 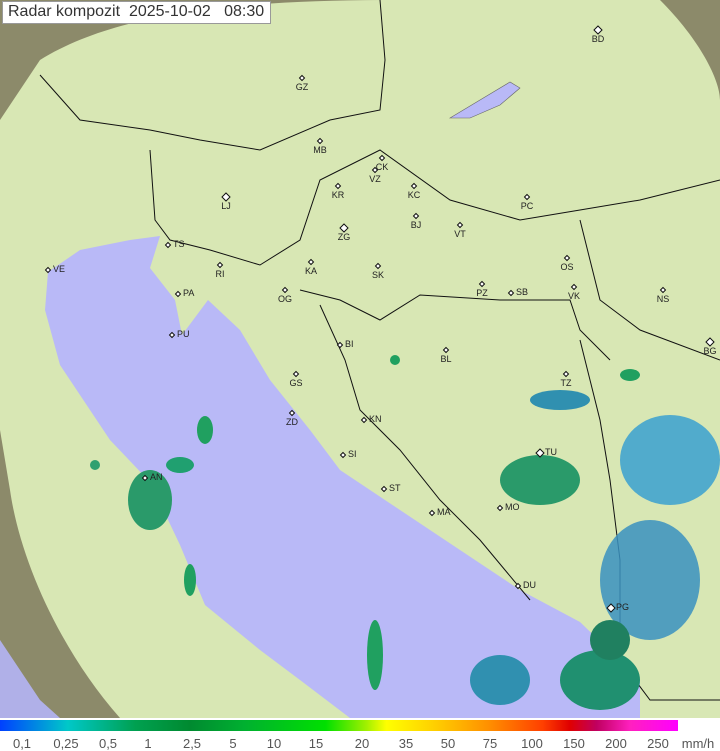 What do you see at coordinates (500, 508) in the screenshot?
I see `city-marker-mo` at bounding box center [500, 508].